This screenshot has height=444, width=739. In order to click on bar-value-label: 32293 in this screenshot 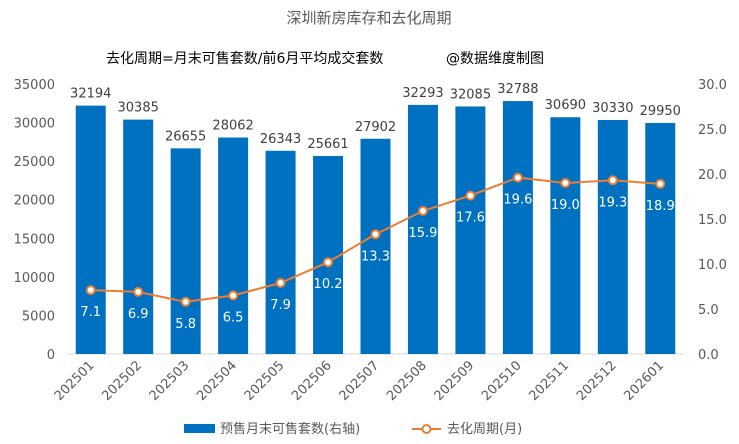, I will do `click(422, 93)`.